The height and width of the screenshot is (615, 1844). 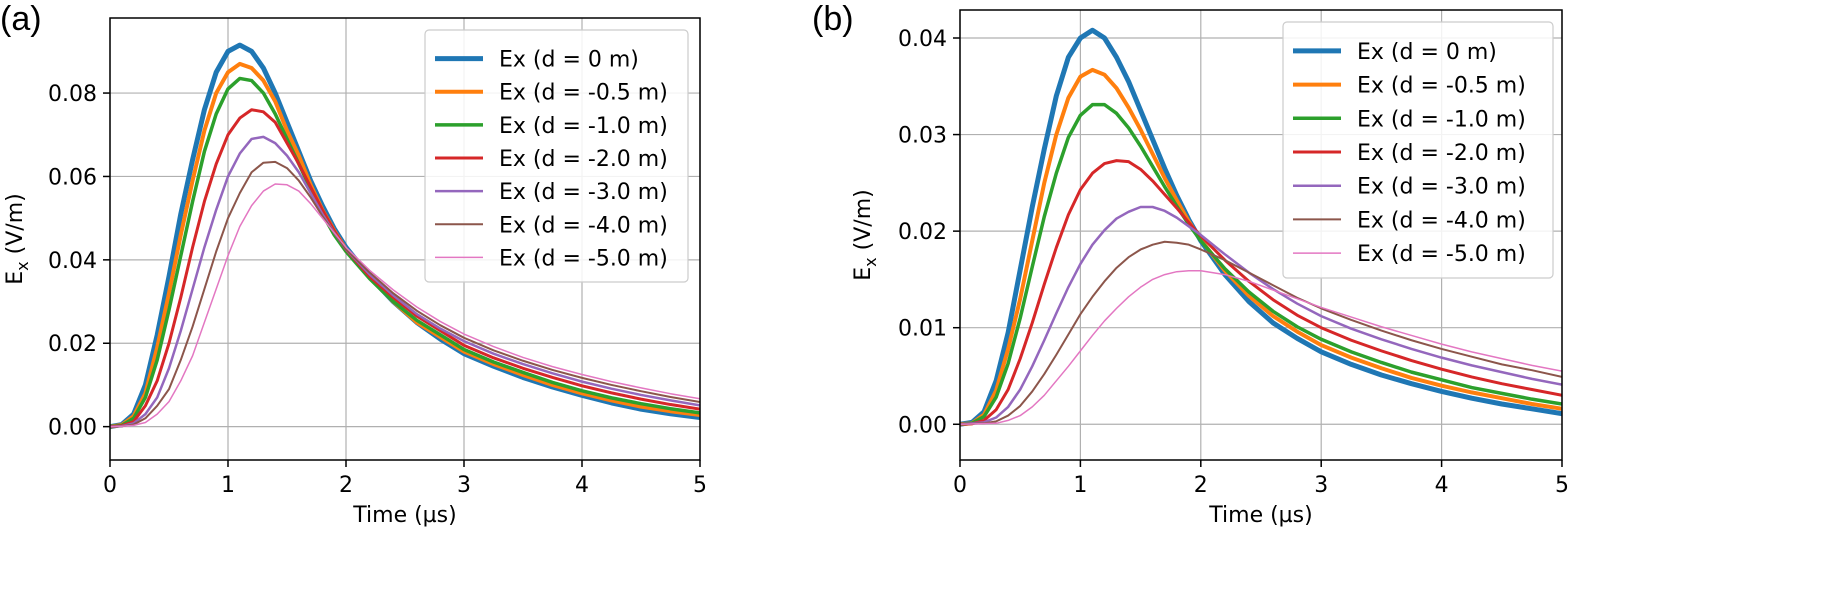 I want to click on y-tick-label: 0.08, so click(x=72, y=94).